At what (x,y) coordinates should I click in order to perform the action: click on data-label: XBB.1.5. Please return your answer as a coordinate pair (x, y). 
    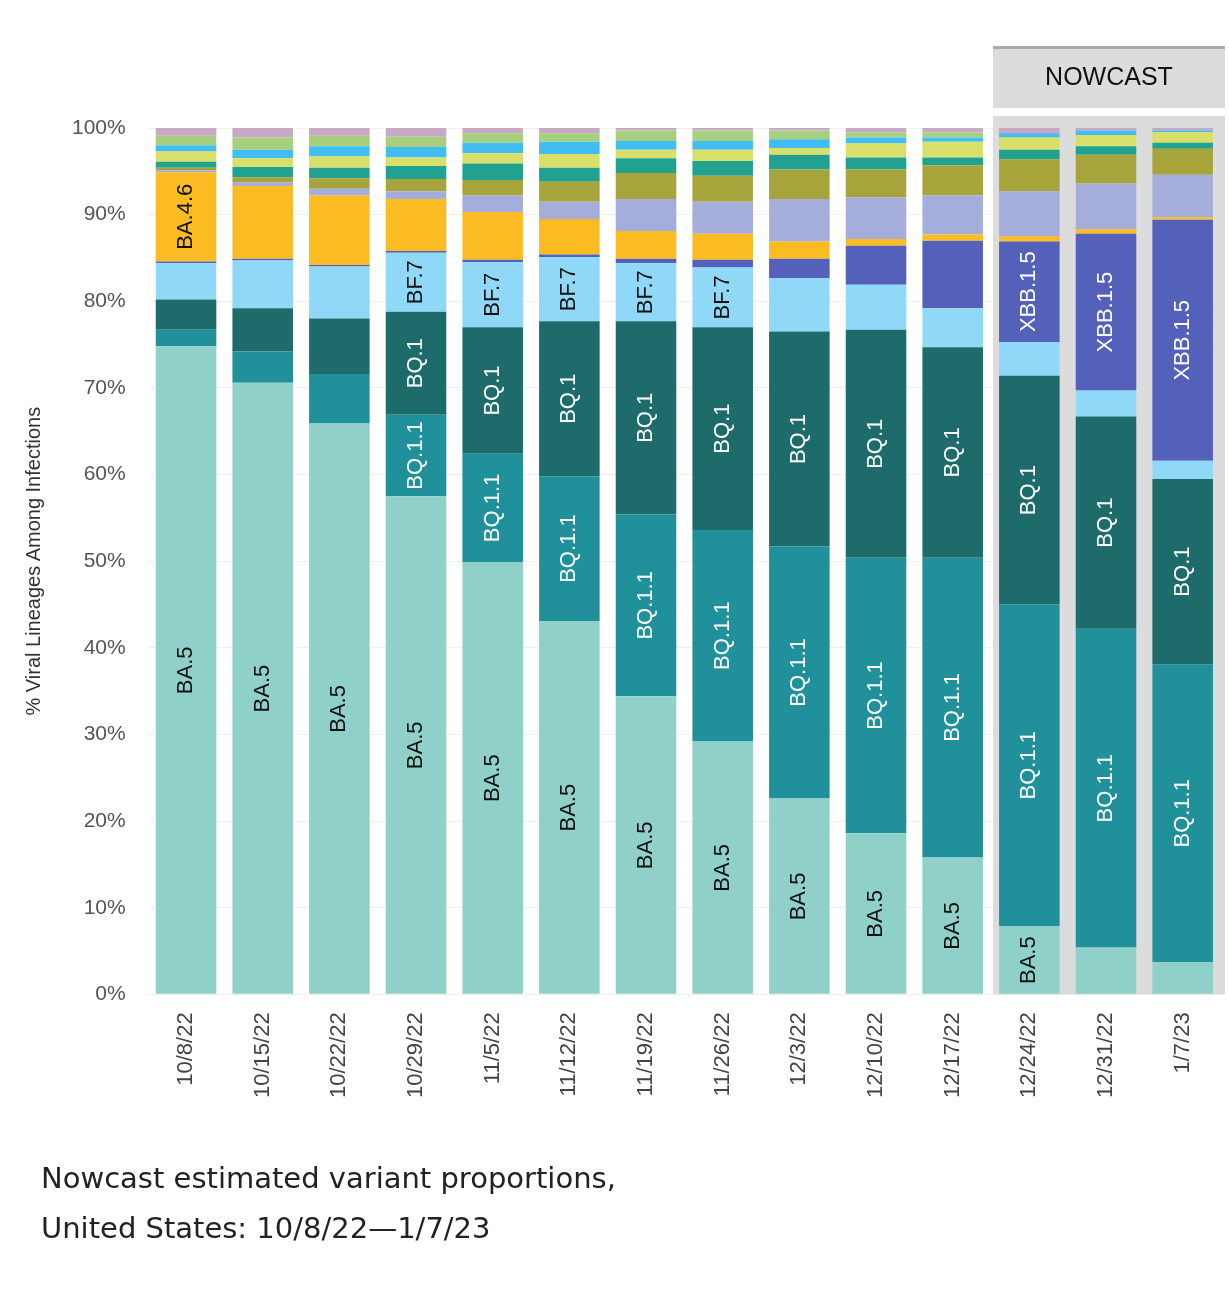
    Looking at the image, I should click on (1181, 340).